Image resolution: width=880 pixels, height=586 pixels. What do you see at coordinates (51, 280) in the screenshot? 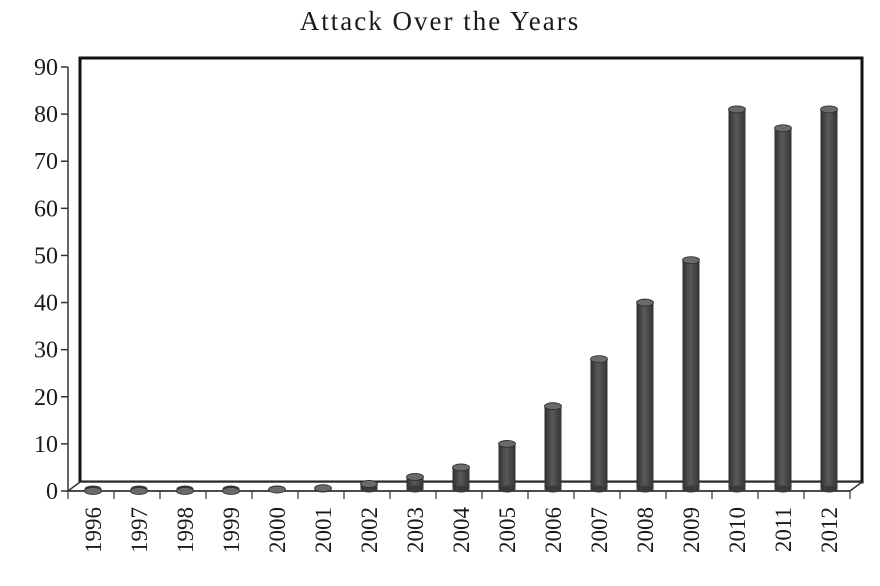
I see `y-axis: 0 10 20 30 40 50 60 70 80 90` at bounding box center [51, 280].